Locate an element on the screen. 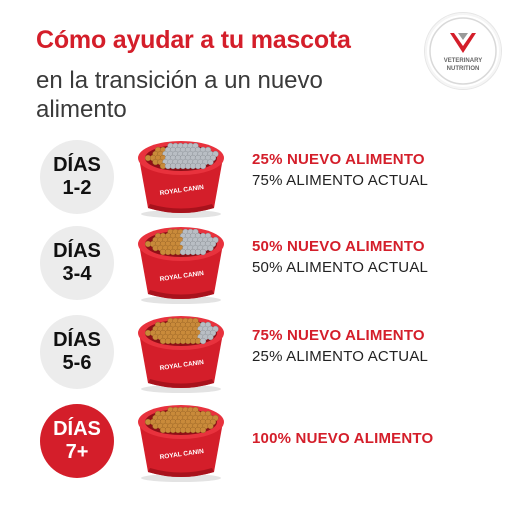 This screenshot has width=512, height=512. days-range: 3-4 is located at coordinates (77, 274).